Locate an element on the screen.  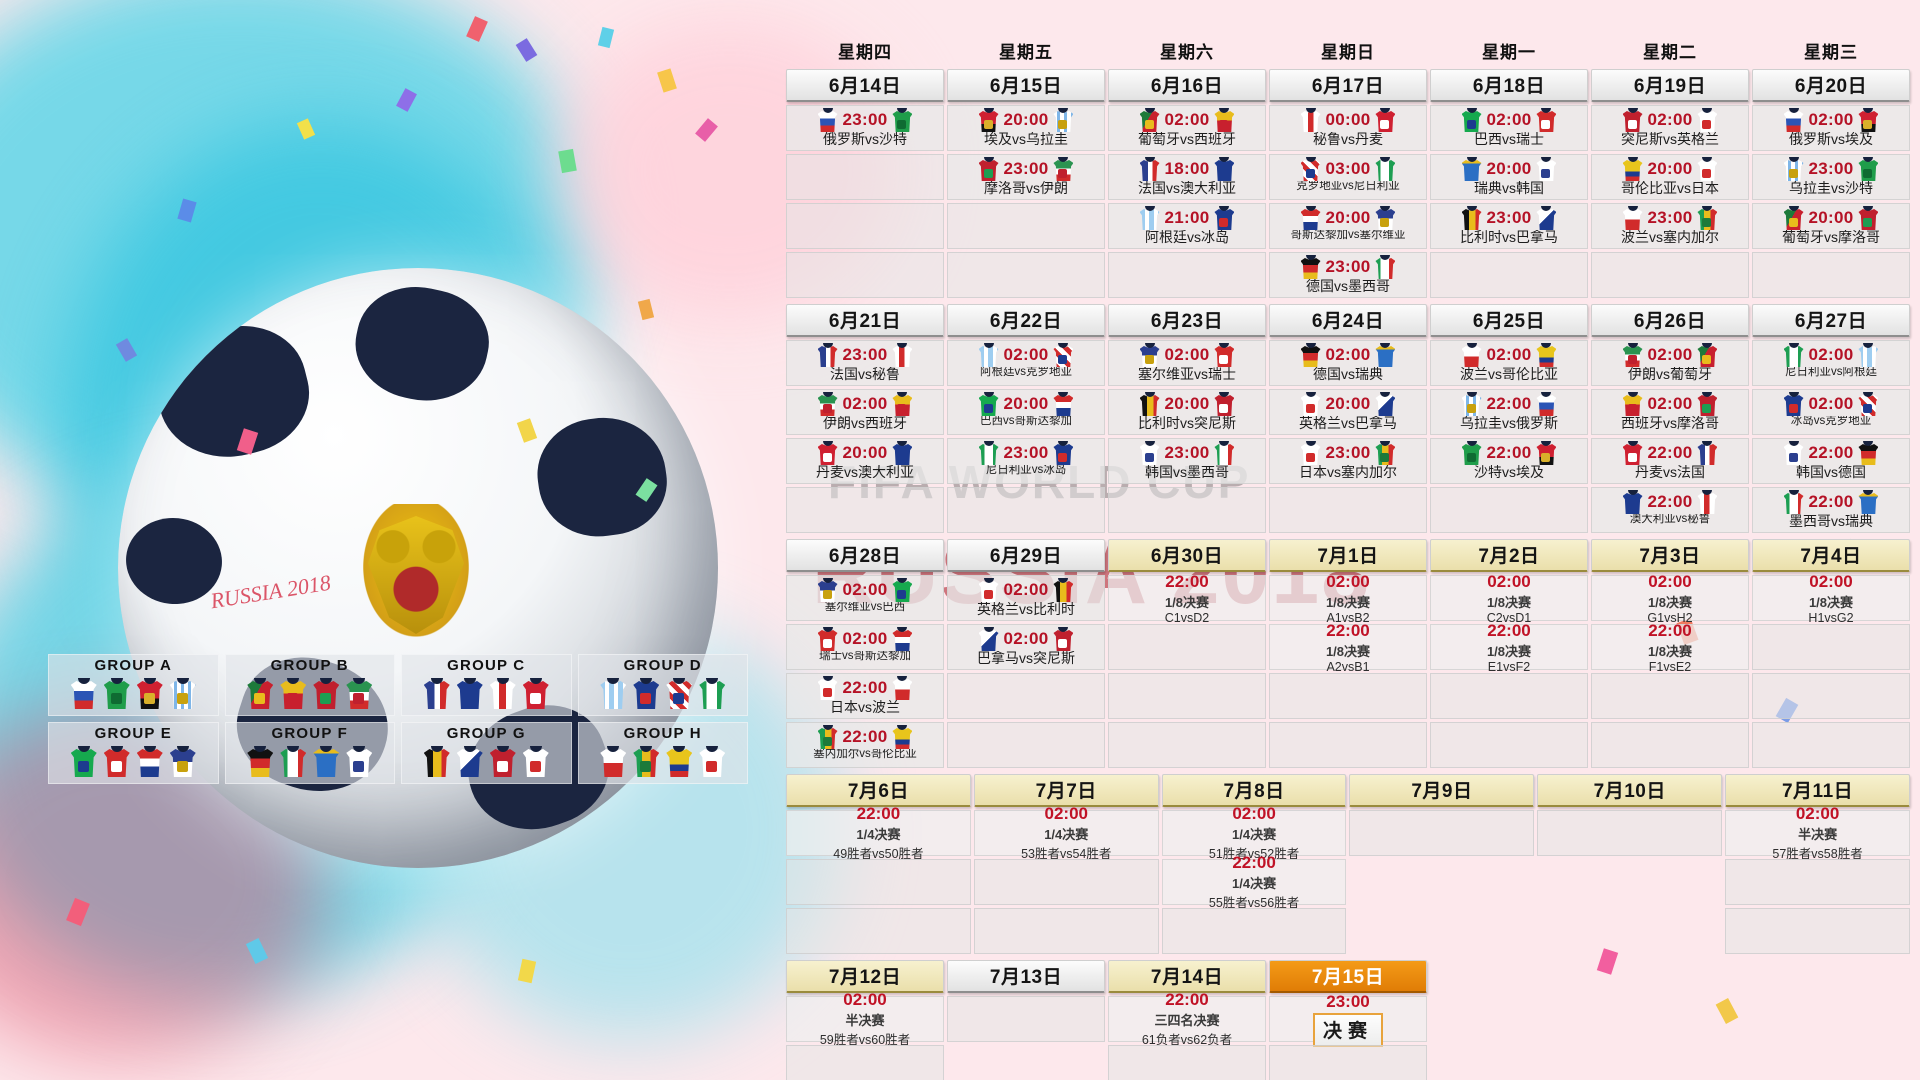
group-kits is located at coordinates (663, 693).